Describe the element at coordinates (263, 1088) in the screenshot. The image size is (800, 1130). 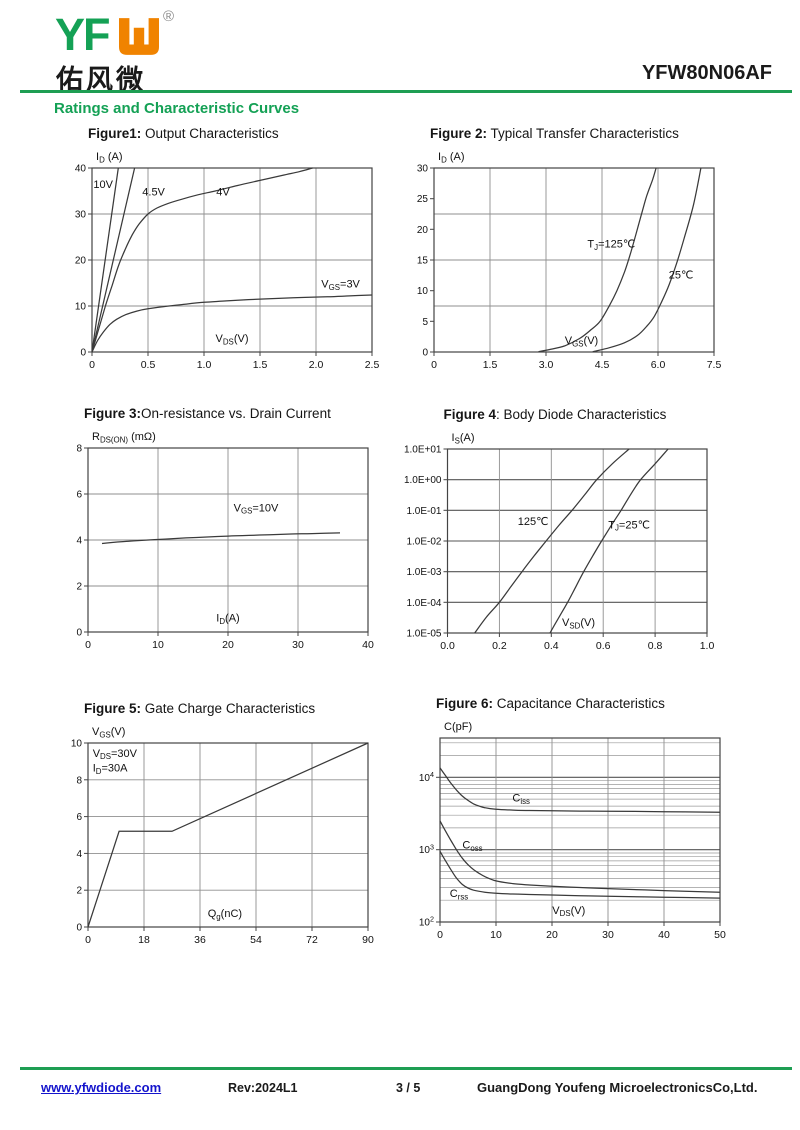
I see `revision-label: Rev:2024L1` at that location.